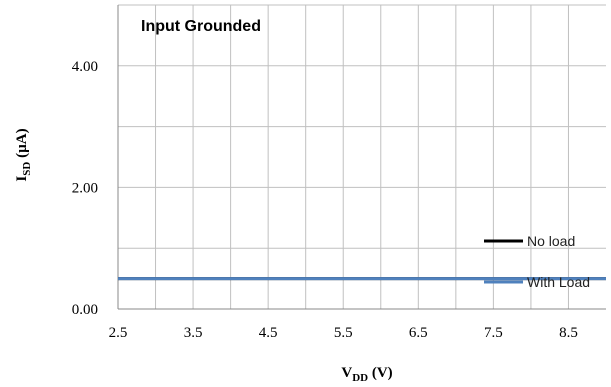  Describe the element at coordinates (568, 333) in the screenshot. I see `x-tick-label: 8.5` at that location.